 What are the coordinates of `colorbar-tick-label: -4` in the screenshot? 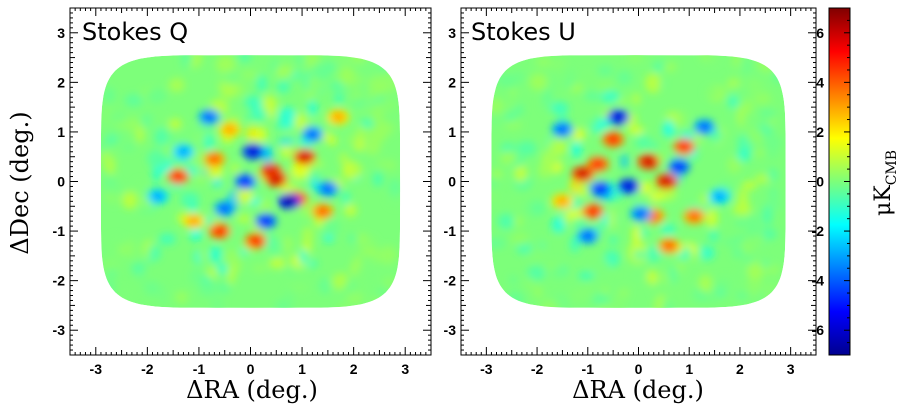 It's located at (818, 281).